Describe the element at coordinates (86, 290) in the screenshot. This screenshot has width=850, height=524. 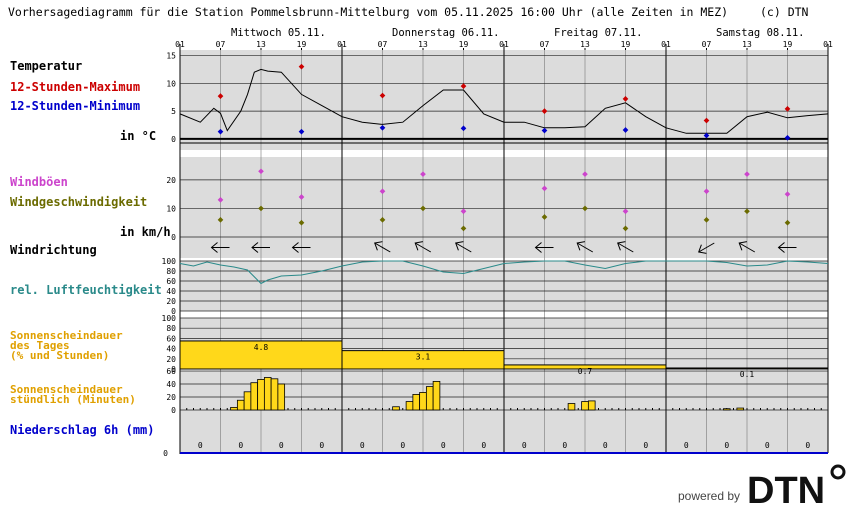
I see `humidity-label: rel. Luftfeuchtigkeit` at that location.